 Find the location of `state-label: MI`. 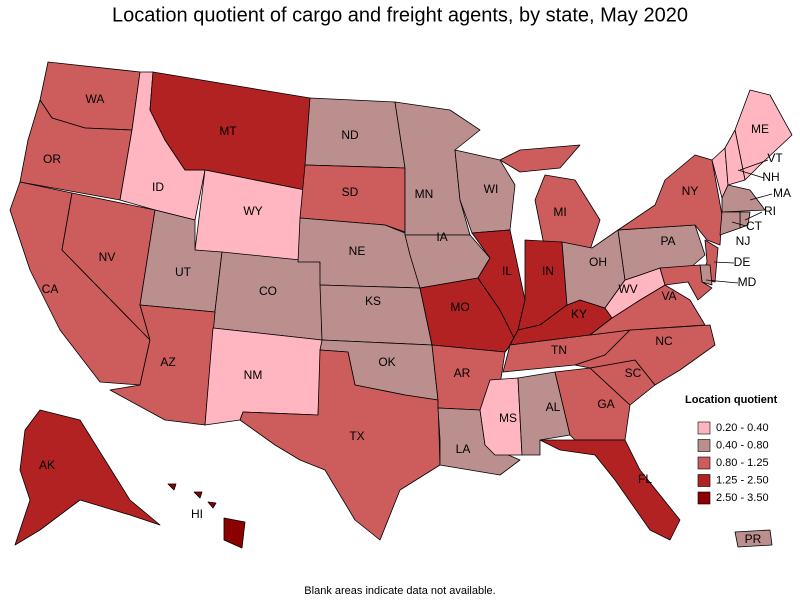

state-label: MI is located at coordinates (559, 212).